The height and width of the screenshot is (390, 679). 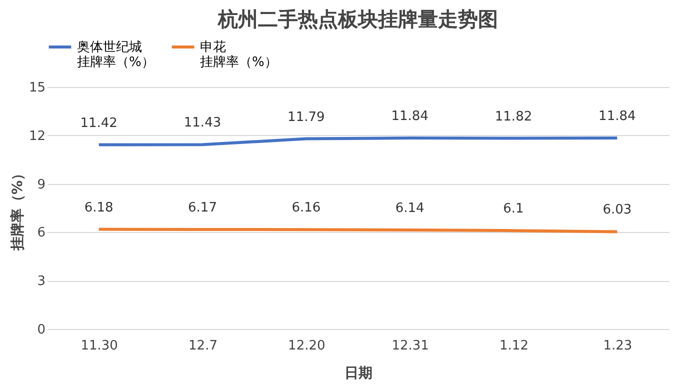 I want to click on data-label: 11.42, so click(x=99, y=123).